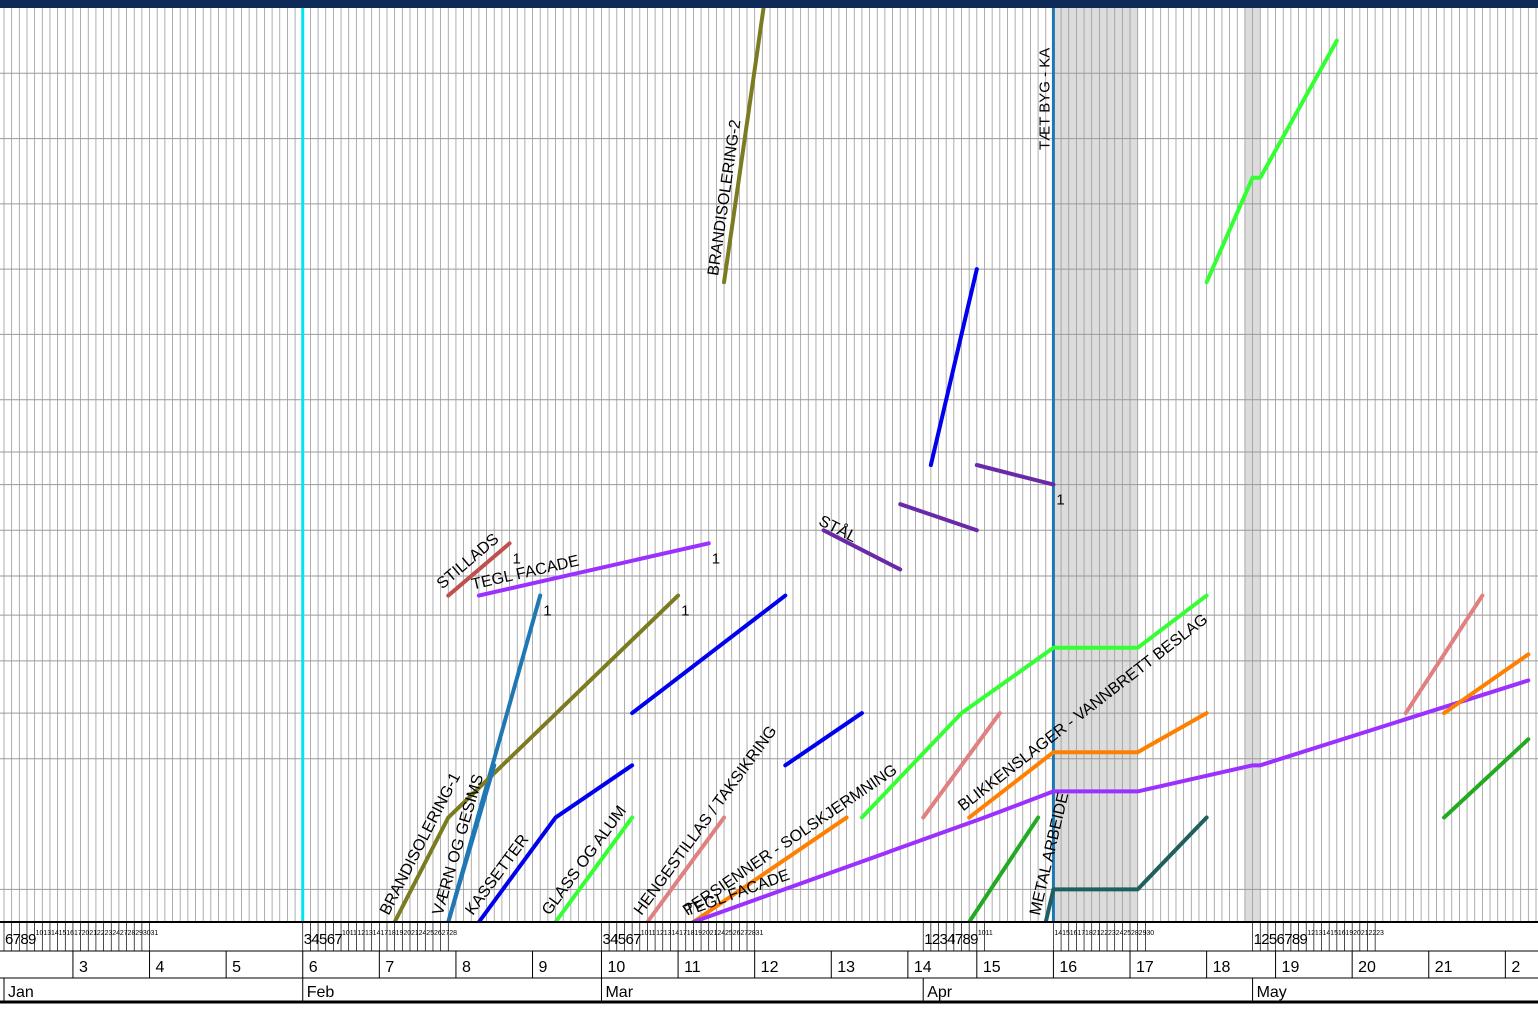 The height and width of the screenshot is (1009, 1538). What do you see at coordinates (1515, 967) in the screenshot?
I see `week-label: 2` at bounding box center [1515, 967].